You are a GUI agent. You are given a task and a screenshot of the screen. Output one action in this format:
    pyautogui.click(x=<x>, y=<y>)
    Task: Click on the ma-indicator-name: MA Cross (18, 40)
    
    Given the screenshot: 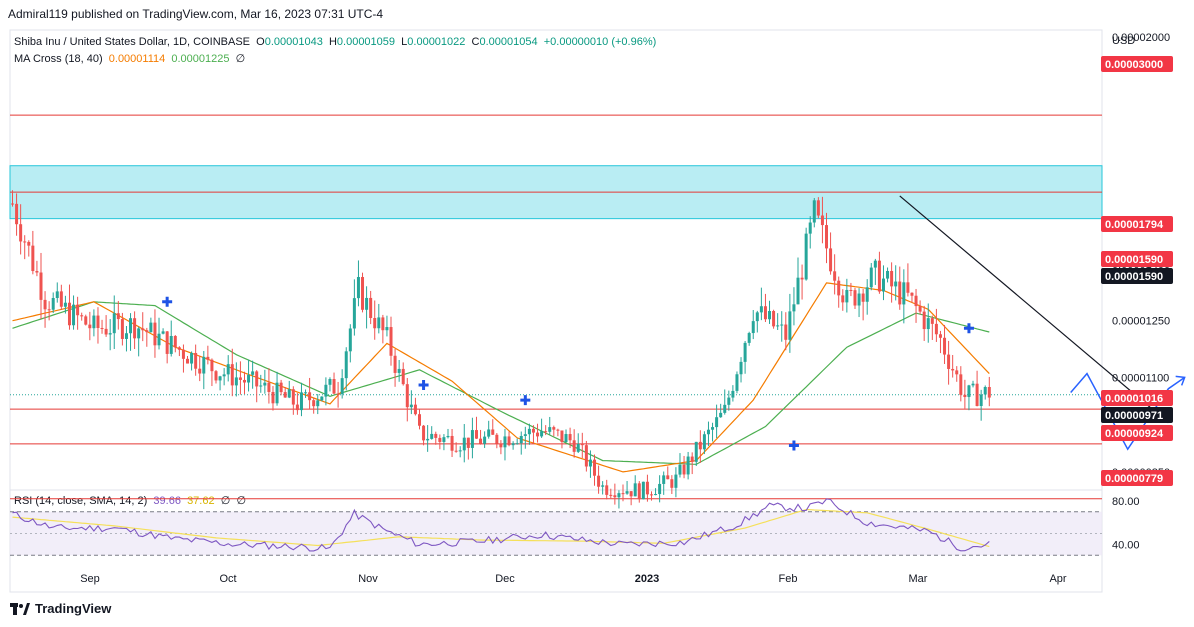 What is the action you would take?
    pyautogui.click(x=58, y=59)
    